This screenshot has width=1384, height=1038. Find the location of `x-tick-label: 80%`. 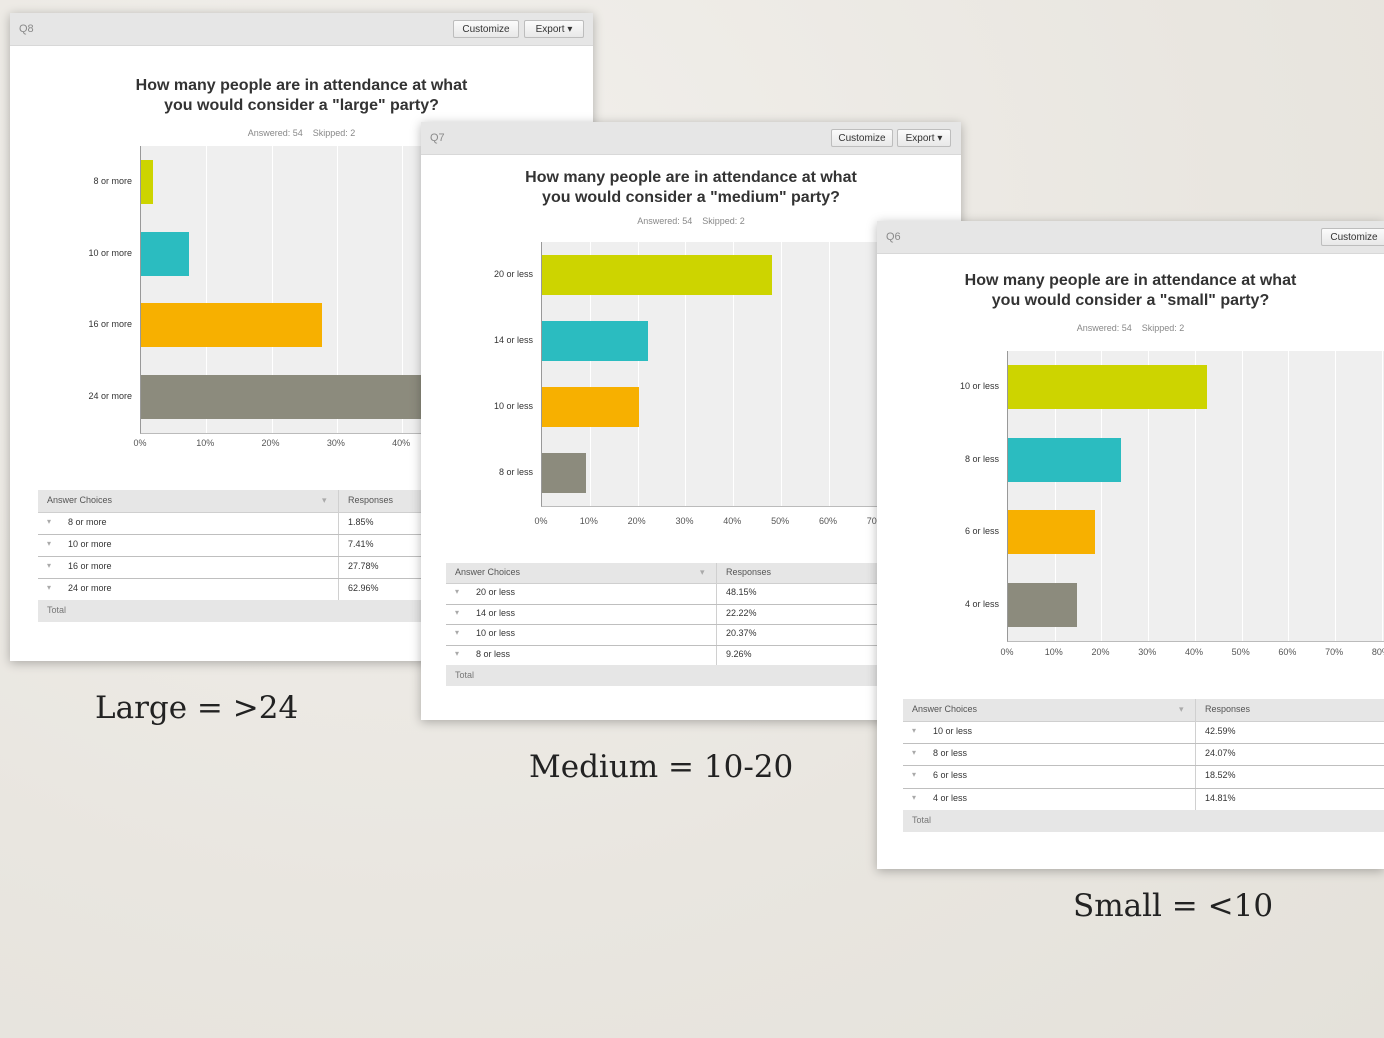

x-tick-label: 80% is located at coordinates (1377, 652).